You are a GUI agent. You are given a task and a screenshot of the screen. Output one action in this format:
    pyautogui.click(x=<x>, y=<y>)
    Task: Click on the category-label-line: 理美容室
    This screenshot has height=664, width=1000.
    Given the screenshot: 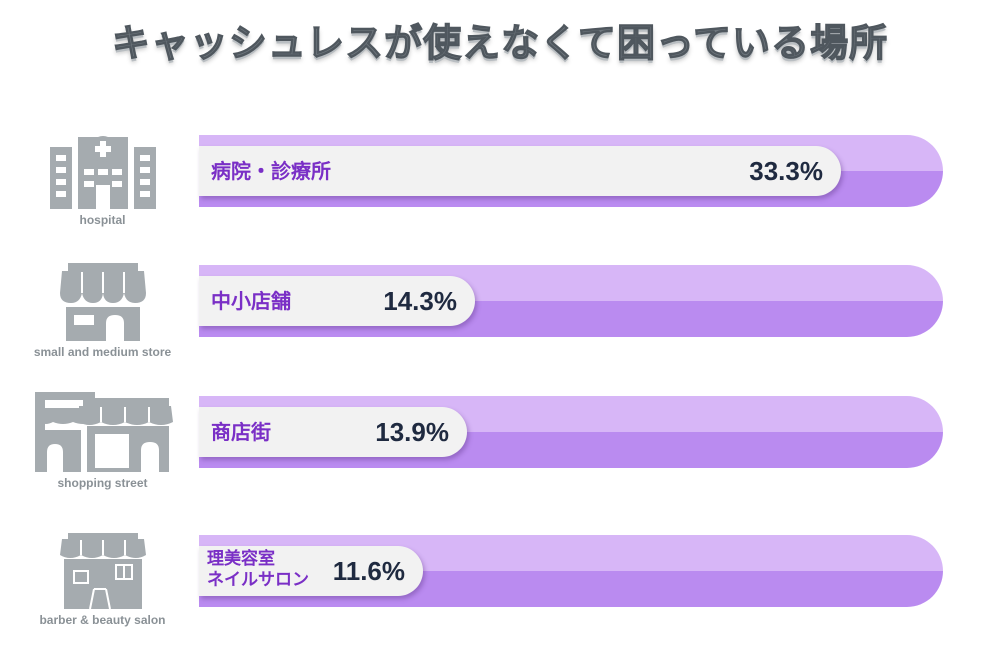 What is the action you would take?
    pyautogui.click(x=241, y=559)
    